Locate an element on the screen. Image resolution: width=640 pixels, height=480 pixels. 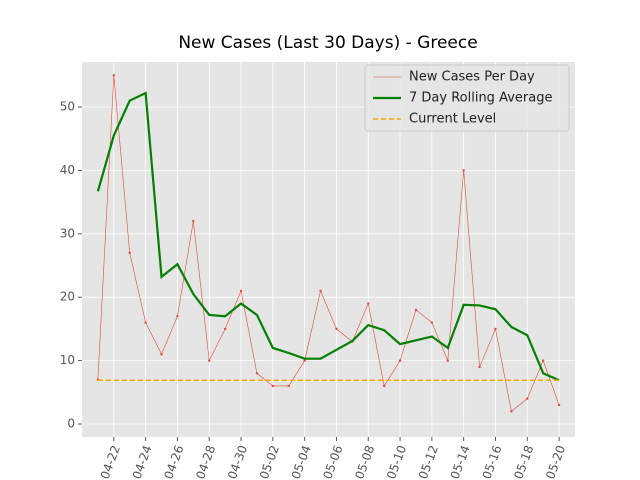
x-tick-label: 05-06 is located at coordinates (332, 461).